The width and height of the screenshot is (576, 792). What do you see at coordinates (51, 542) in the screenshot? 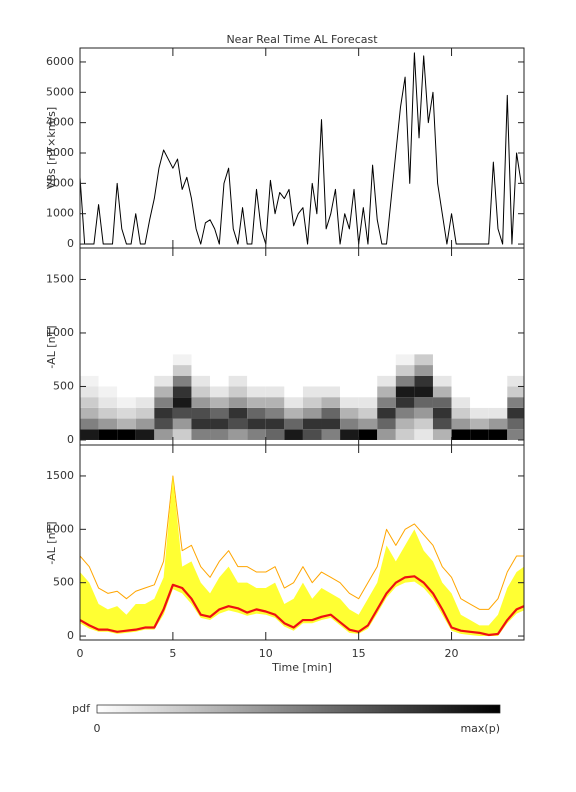
I see `y-axis-label: -AL [nT]` at bounding box center [51, 542].